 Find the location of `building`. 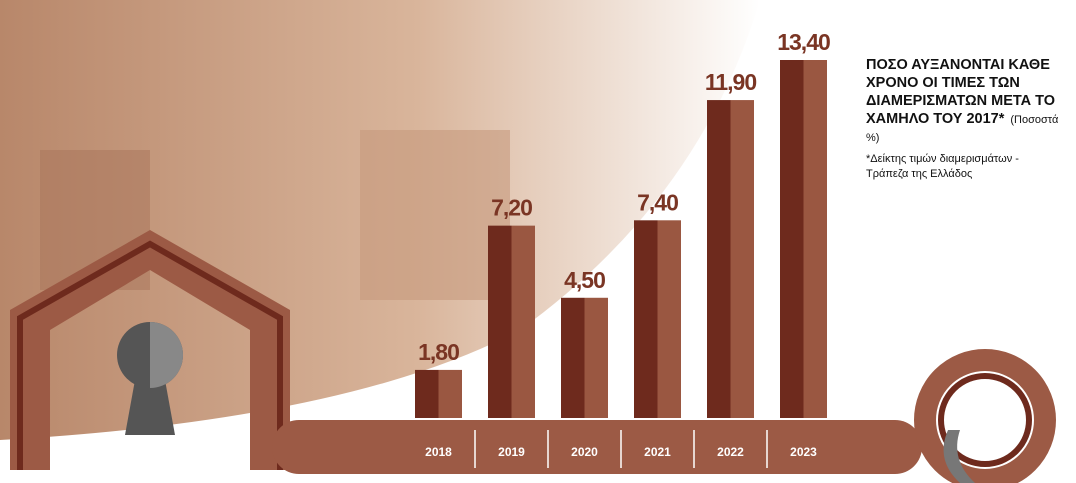

building is located at coordinates (435, 215).